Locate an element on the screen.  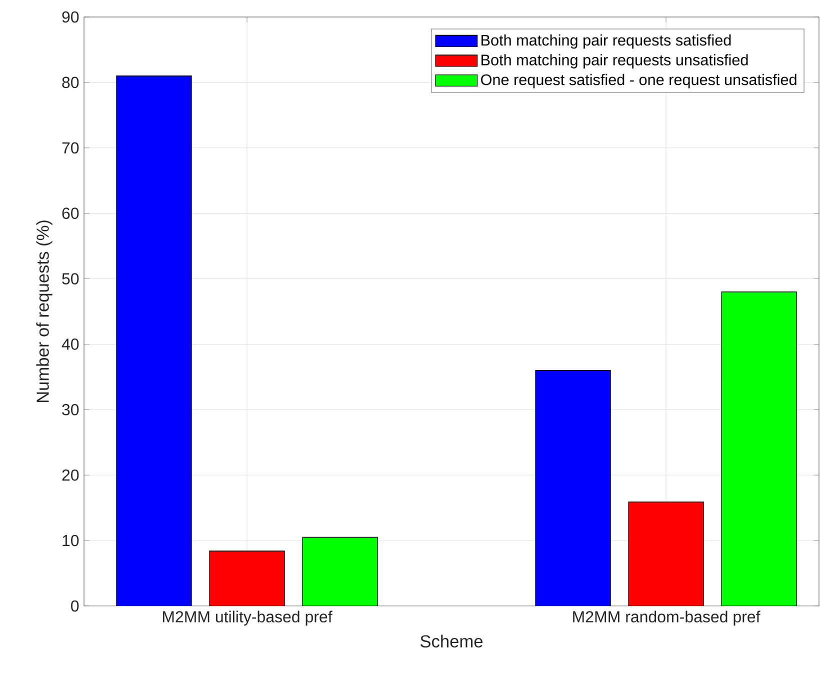
x-axis-title: Scheme is located at coordinates (451, 641).